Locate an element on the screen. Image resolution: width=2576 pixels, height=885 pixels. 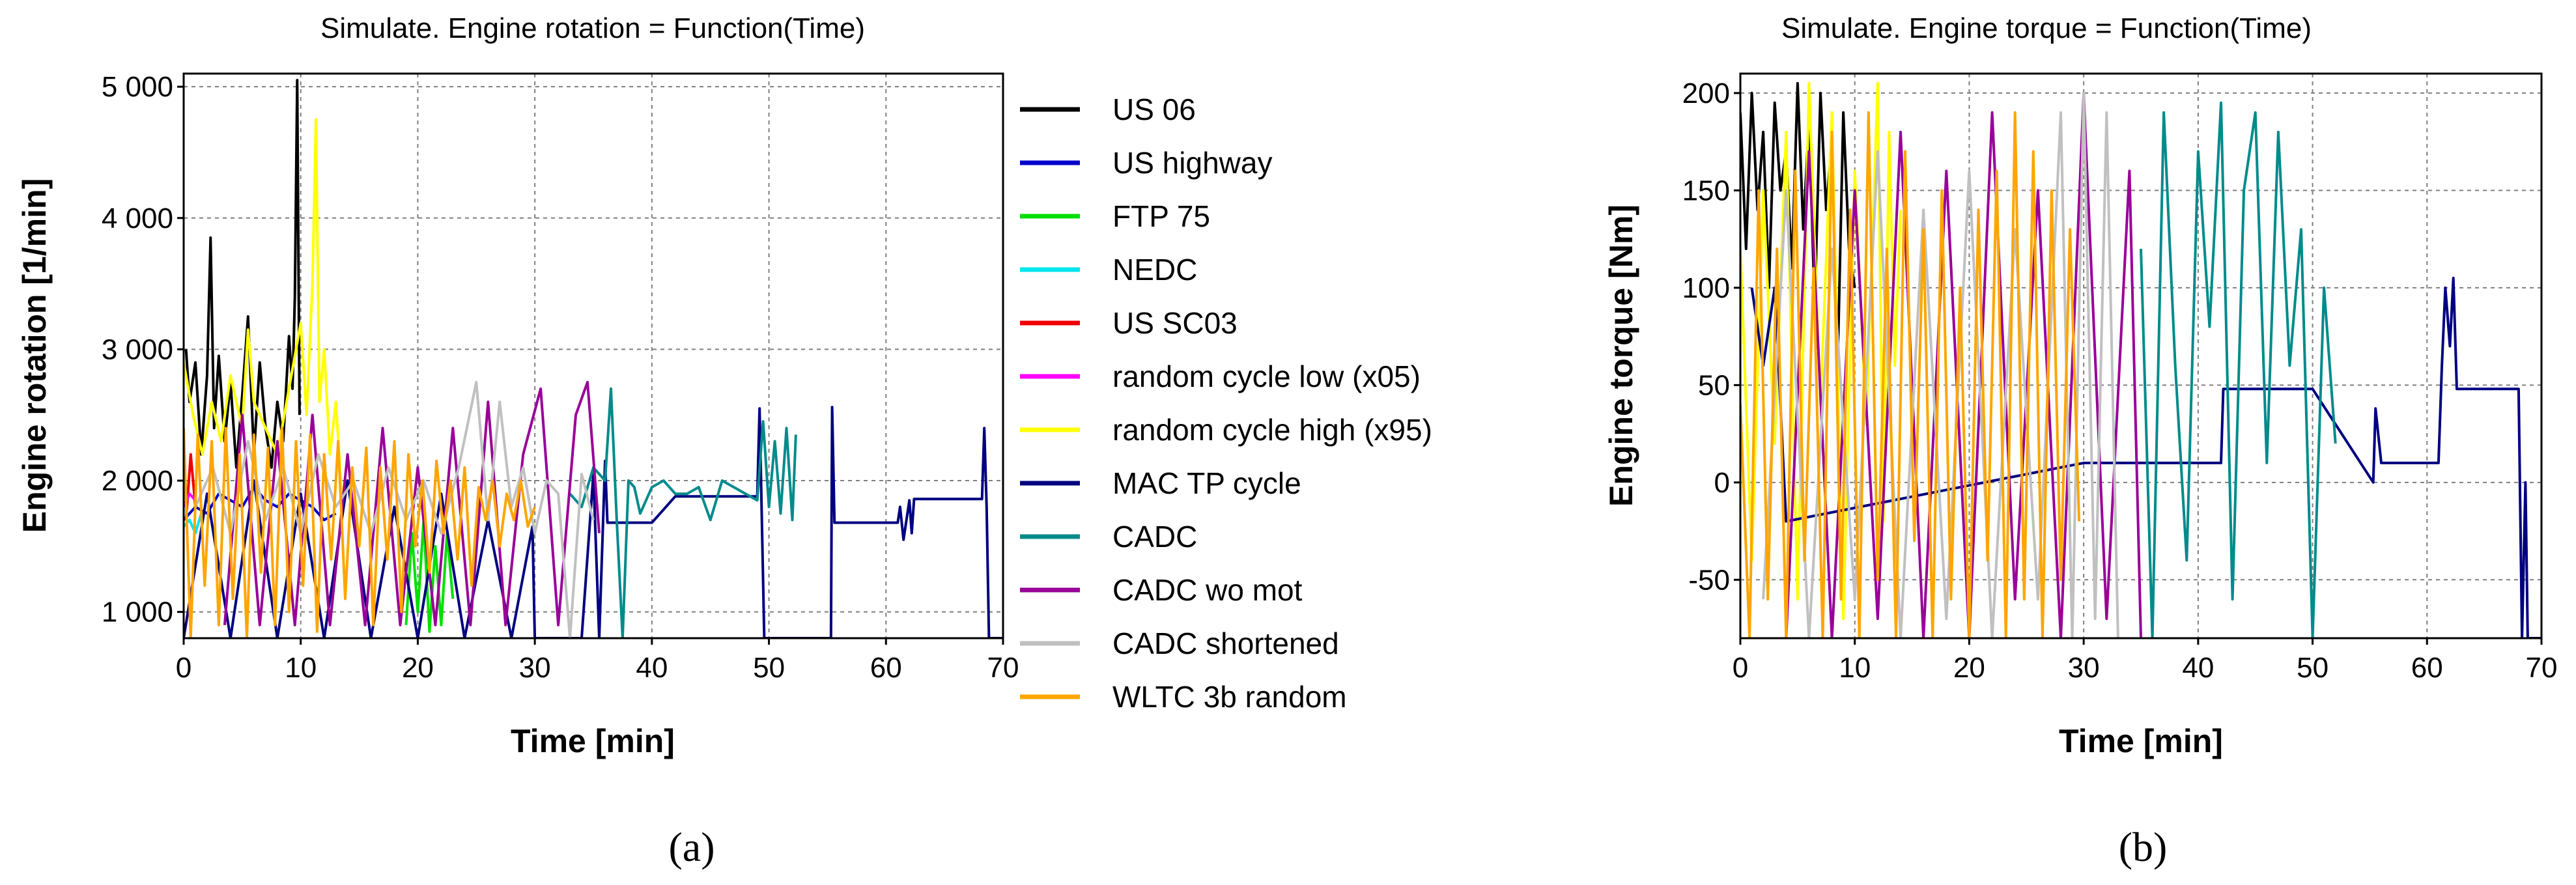
y-tick-label: 100 is located at coordinates (1706, 288).